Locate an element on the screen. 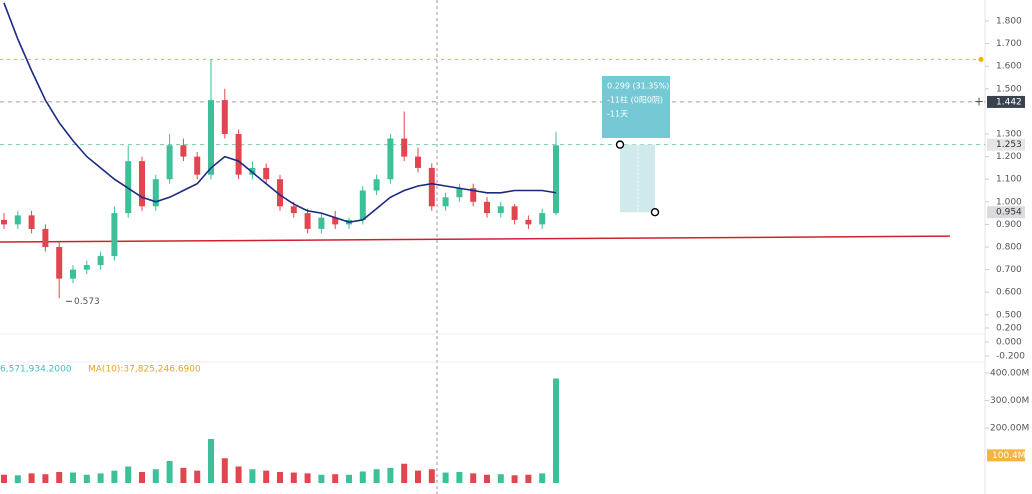 The width and height of the screenshot is (1032, 494). measure-tooltip is located at coordinates (636, 107).